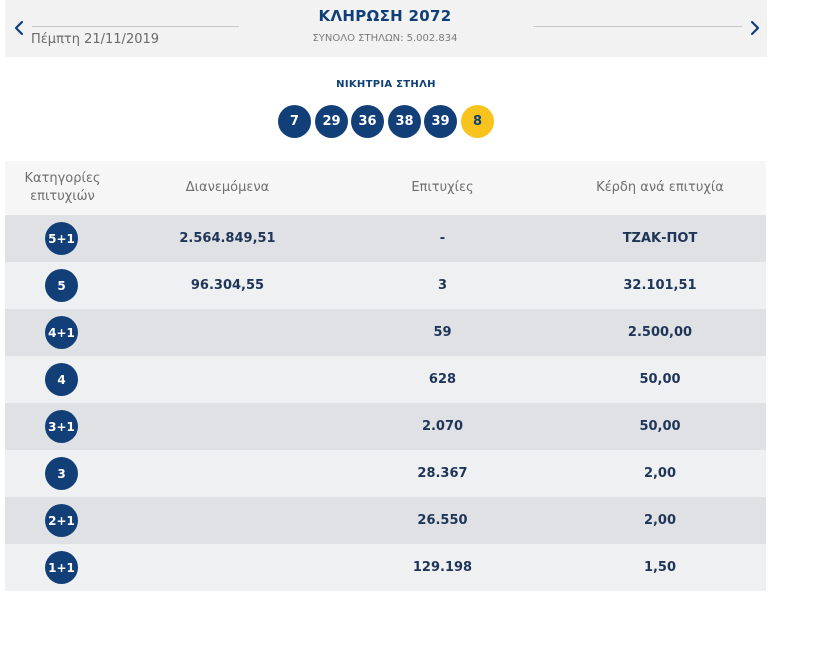 This screenshot has height=648, width=840. I want to click on winners-count: 59, so click(442, 332).